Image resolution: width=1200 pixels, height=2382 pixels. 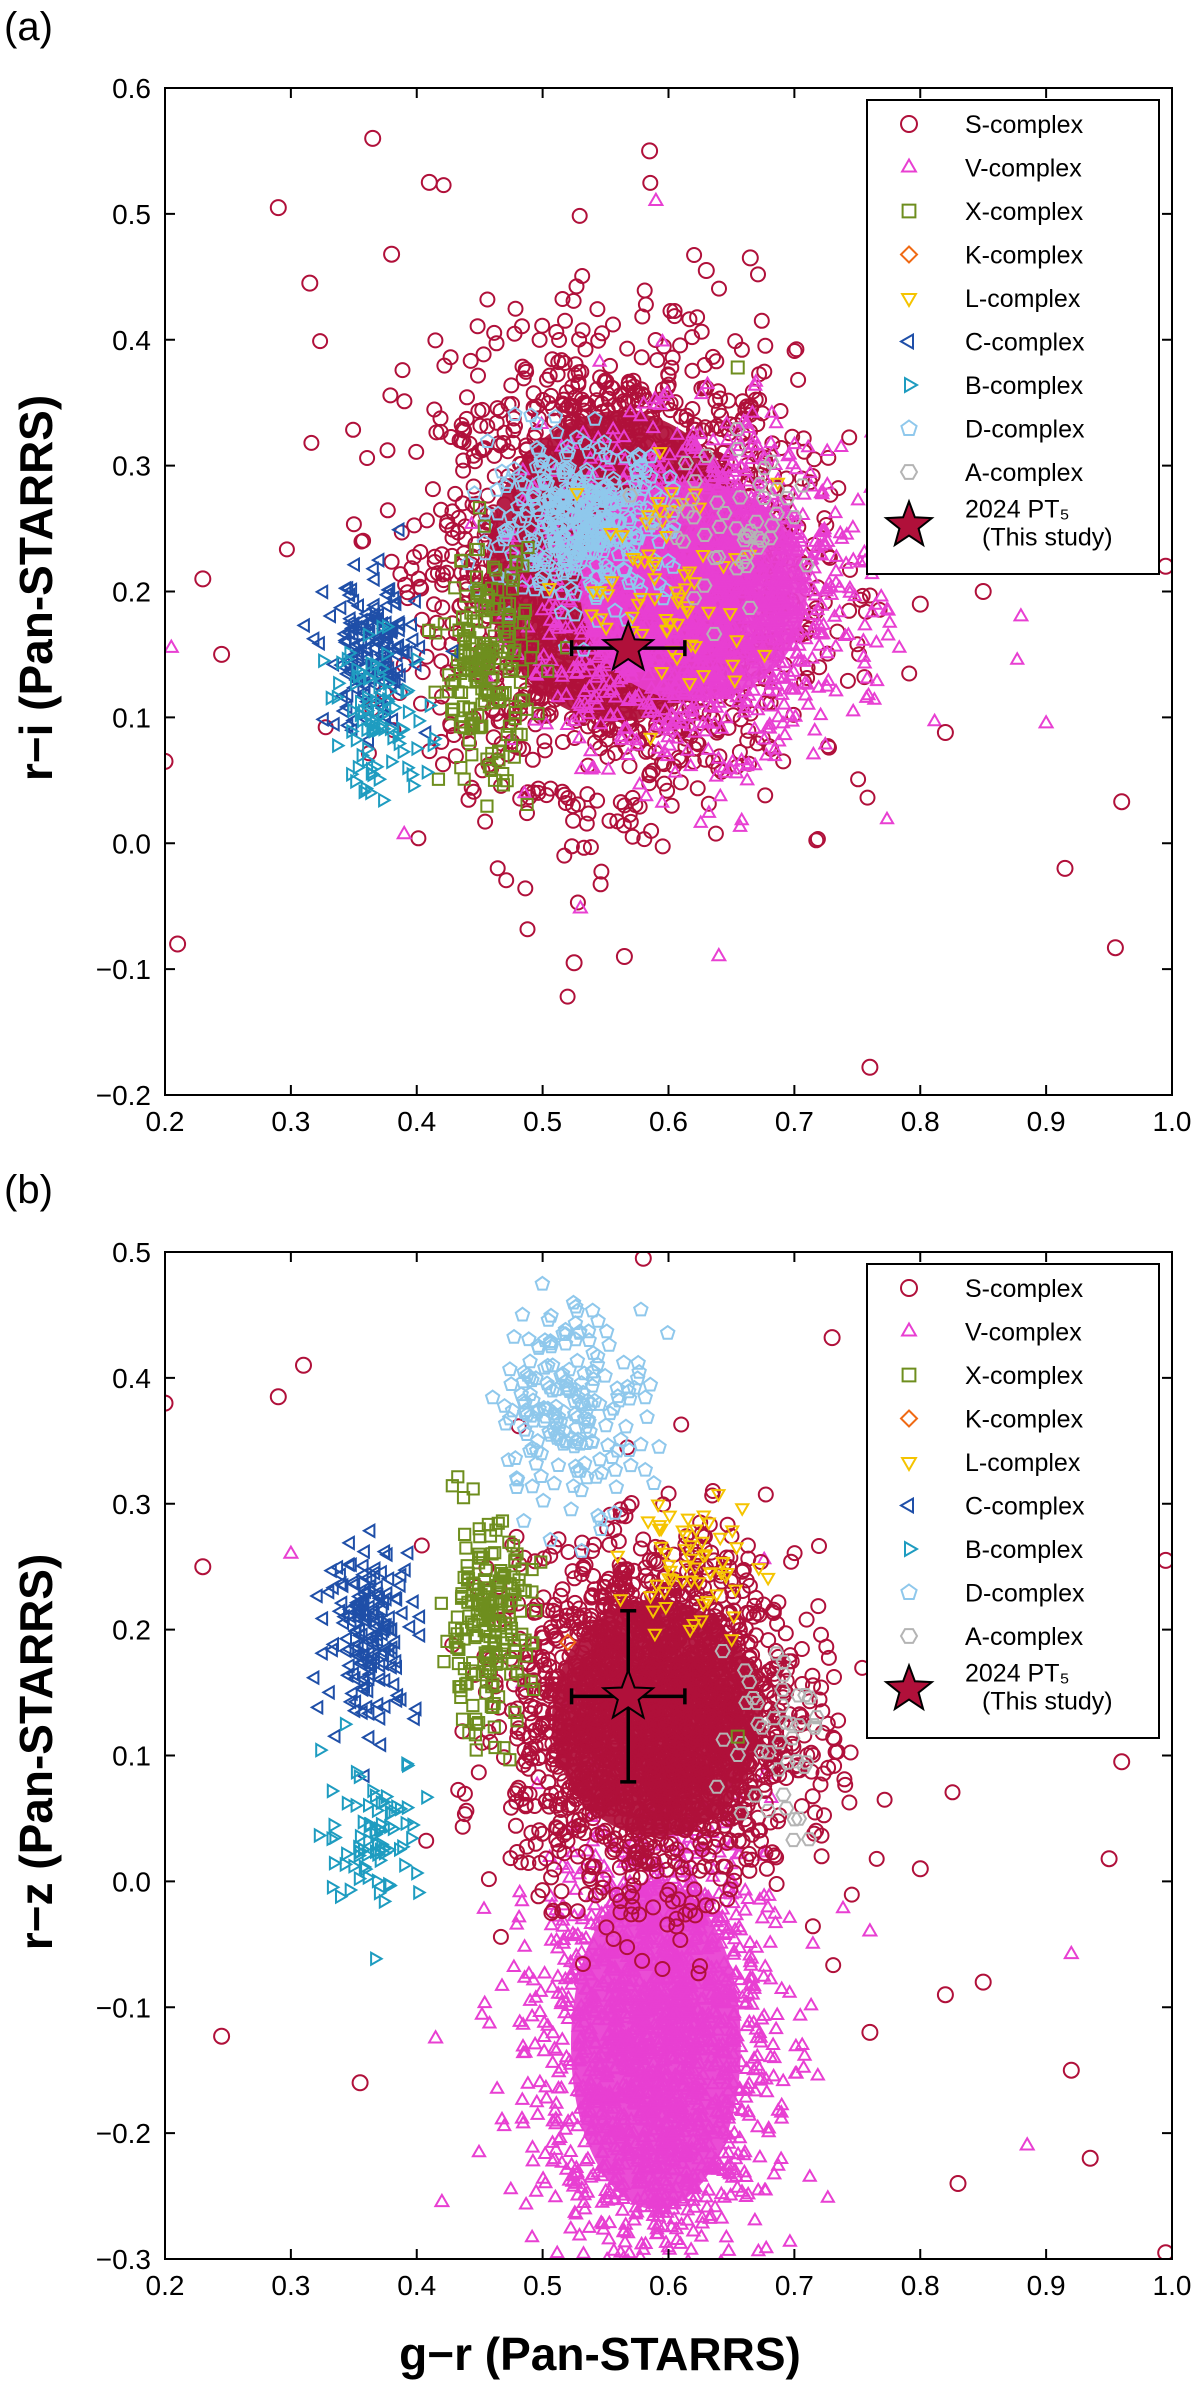 I want to click on x-axis-title: g−r (Pan-STARRS), so click(x=600, y=2354).